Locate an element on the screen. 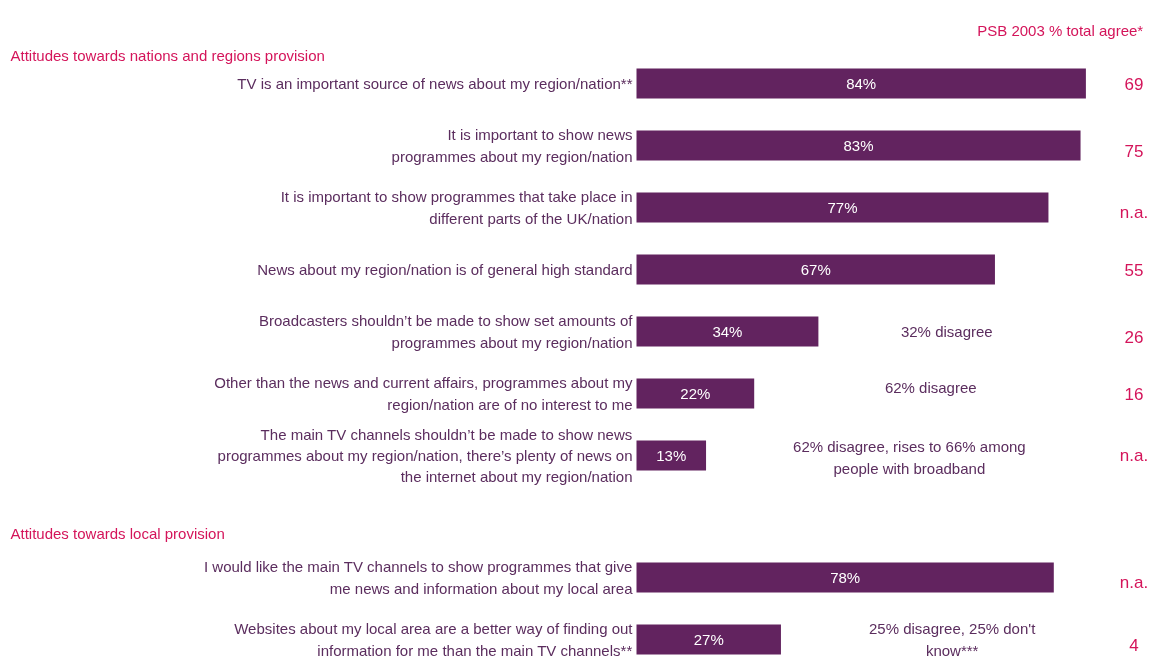 The height and width of the screenshot is (662, 1155). text: 55 is located at coordinates (1134, 270).